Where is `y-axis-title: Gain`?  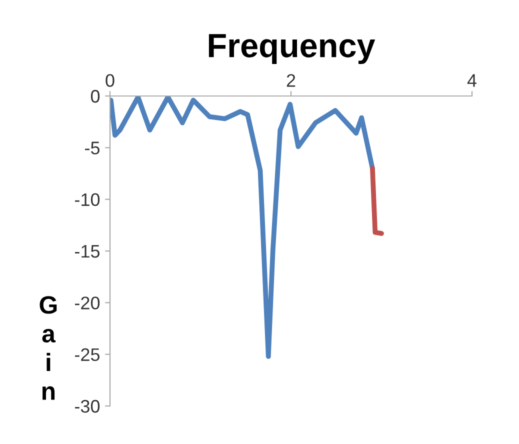 y-axis-title: Gain is located at coordinates (48, 348).